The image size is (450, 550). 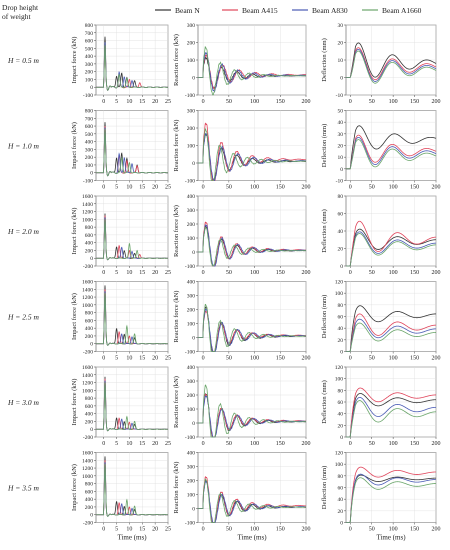 What do you see at coordinates (89, 158) in the screenshot?
I see `ytick-label-r1c0-3: 200` at bounding box center [89, 158].